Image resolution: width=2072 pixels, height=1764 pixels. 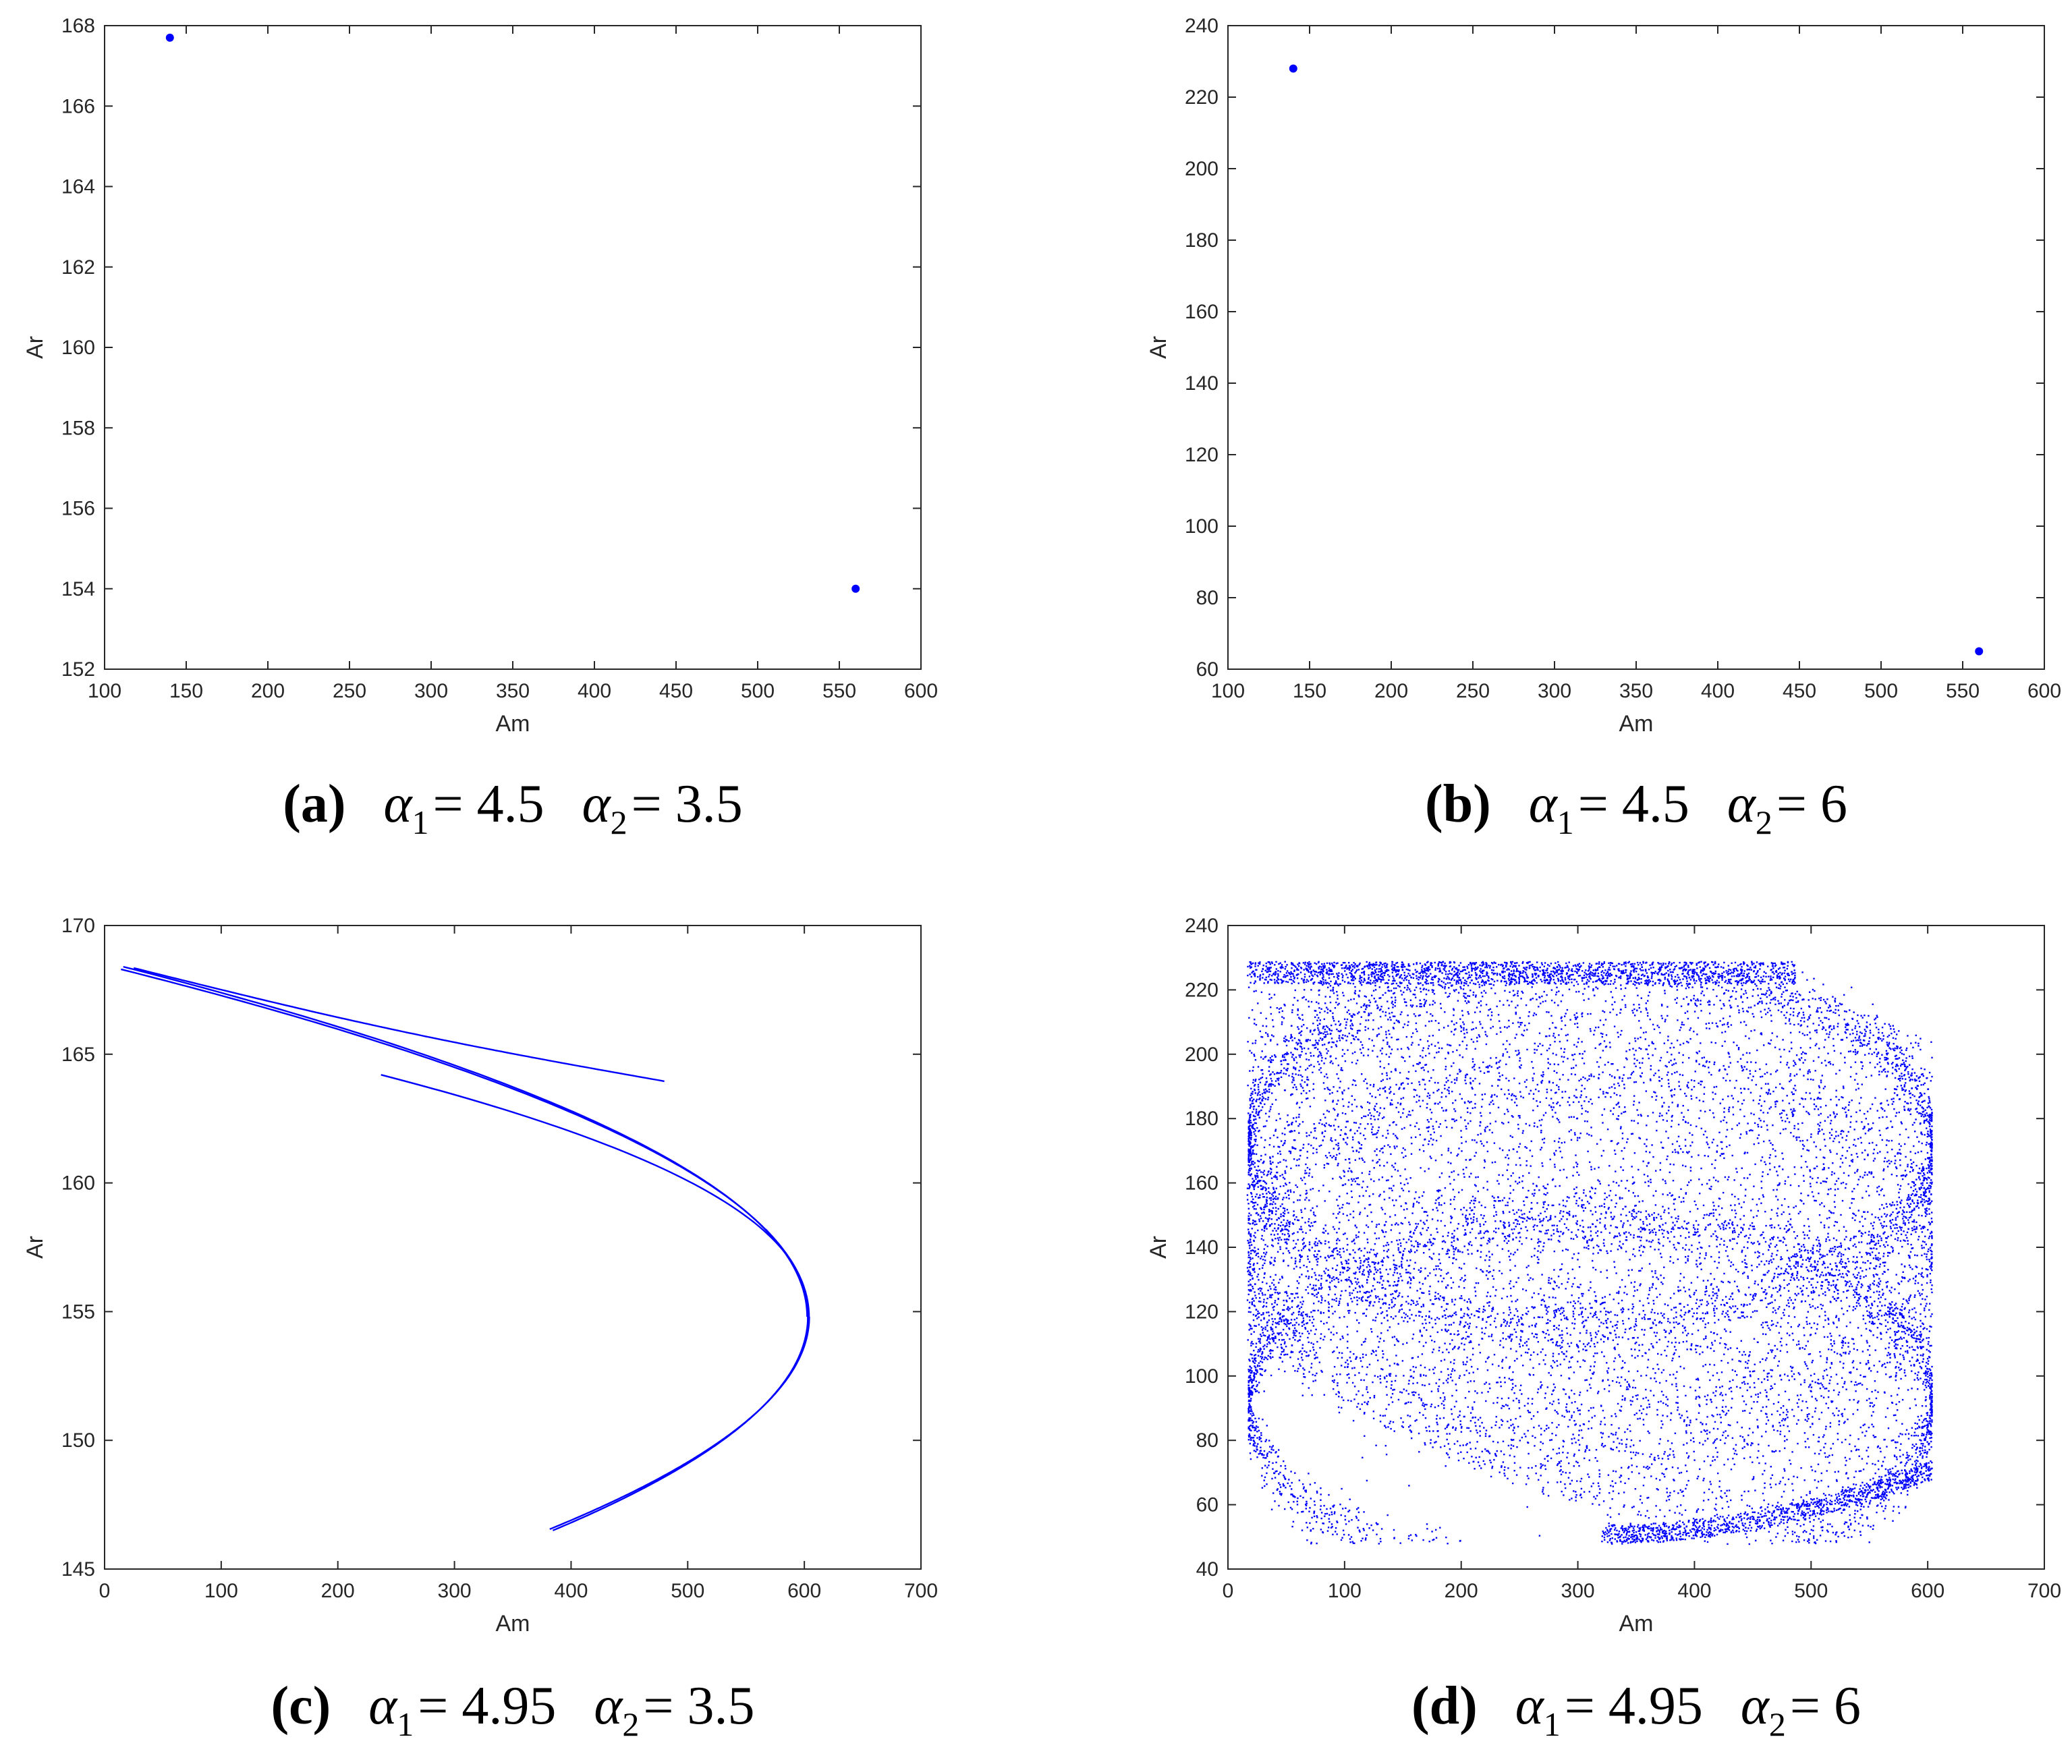 I want to click on y-tick-label: 200, so click(x=1202, y=1055).